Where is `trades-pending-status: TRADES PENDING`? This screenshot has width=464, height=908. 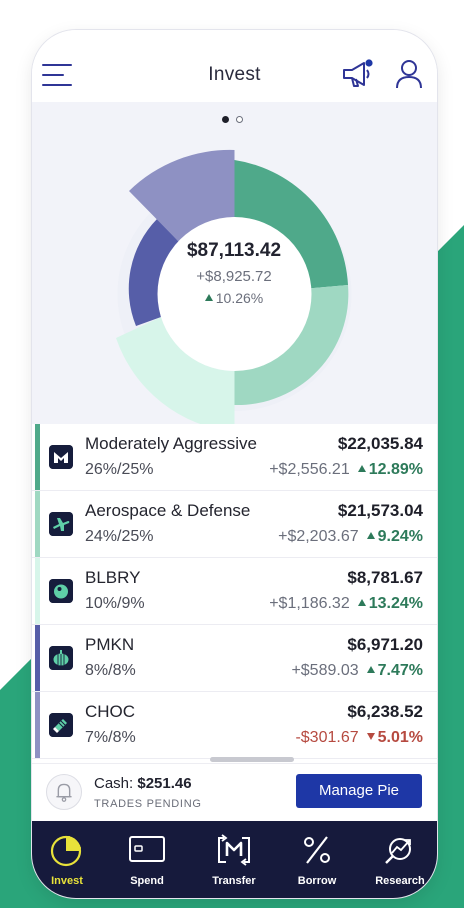
trades-pending-status: TRADES PENDING is located at coordinates (148, 804).